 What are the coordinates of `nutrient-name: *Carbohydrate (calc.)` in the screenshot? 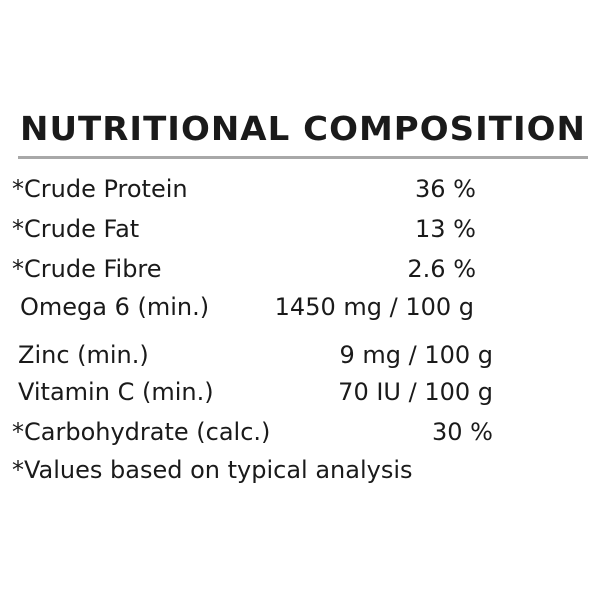 It's located at (141, 432).